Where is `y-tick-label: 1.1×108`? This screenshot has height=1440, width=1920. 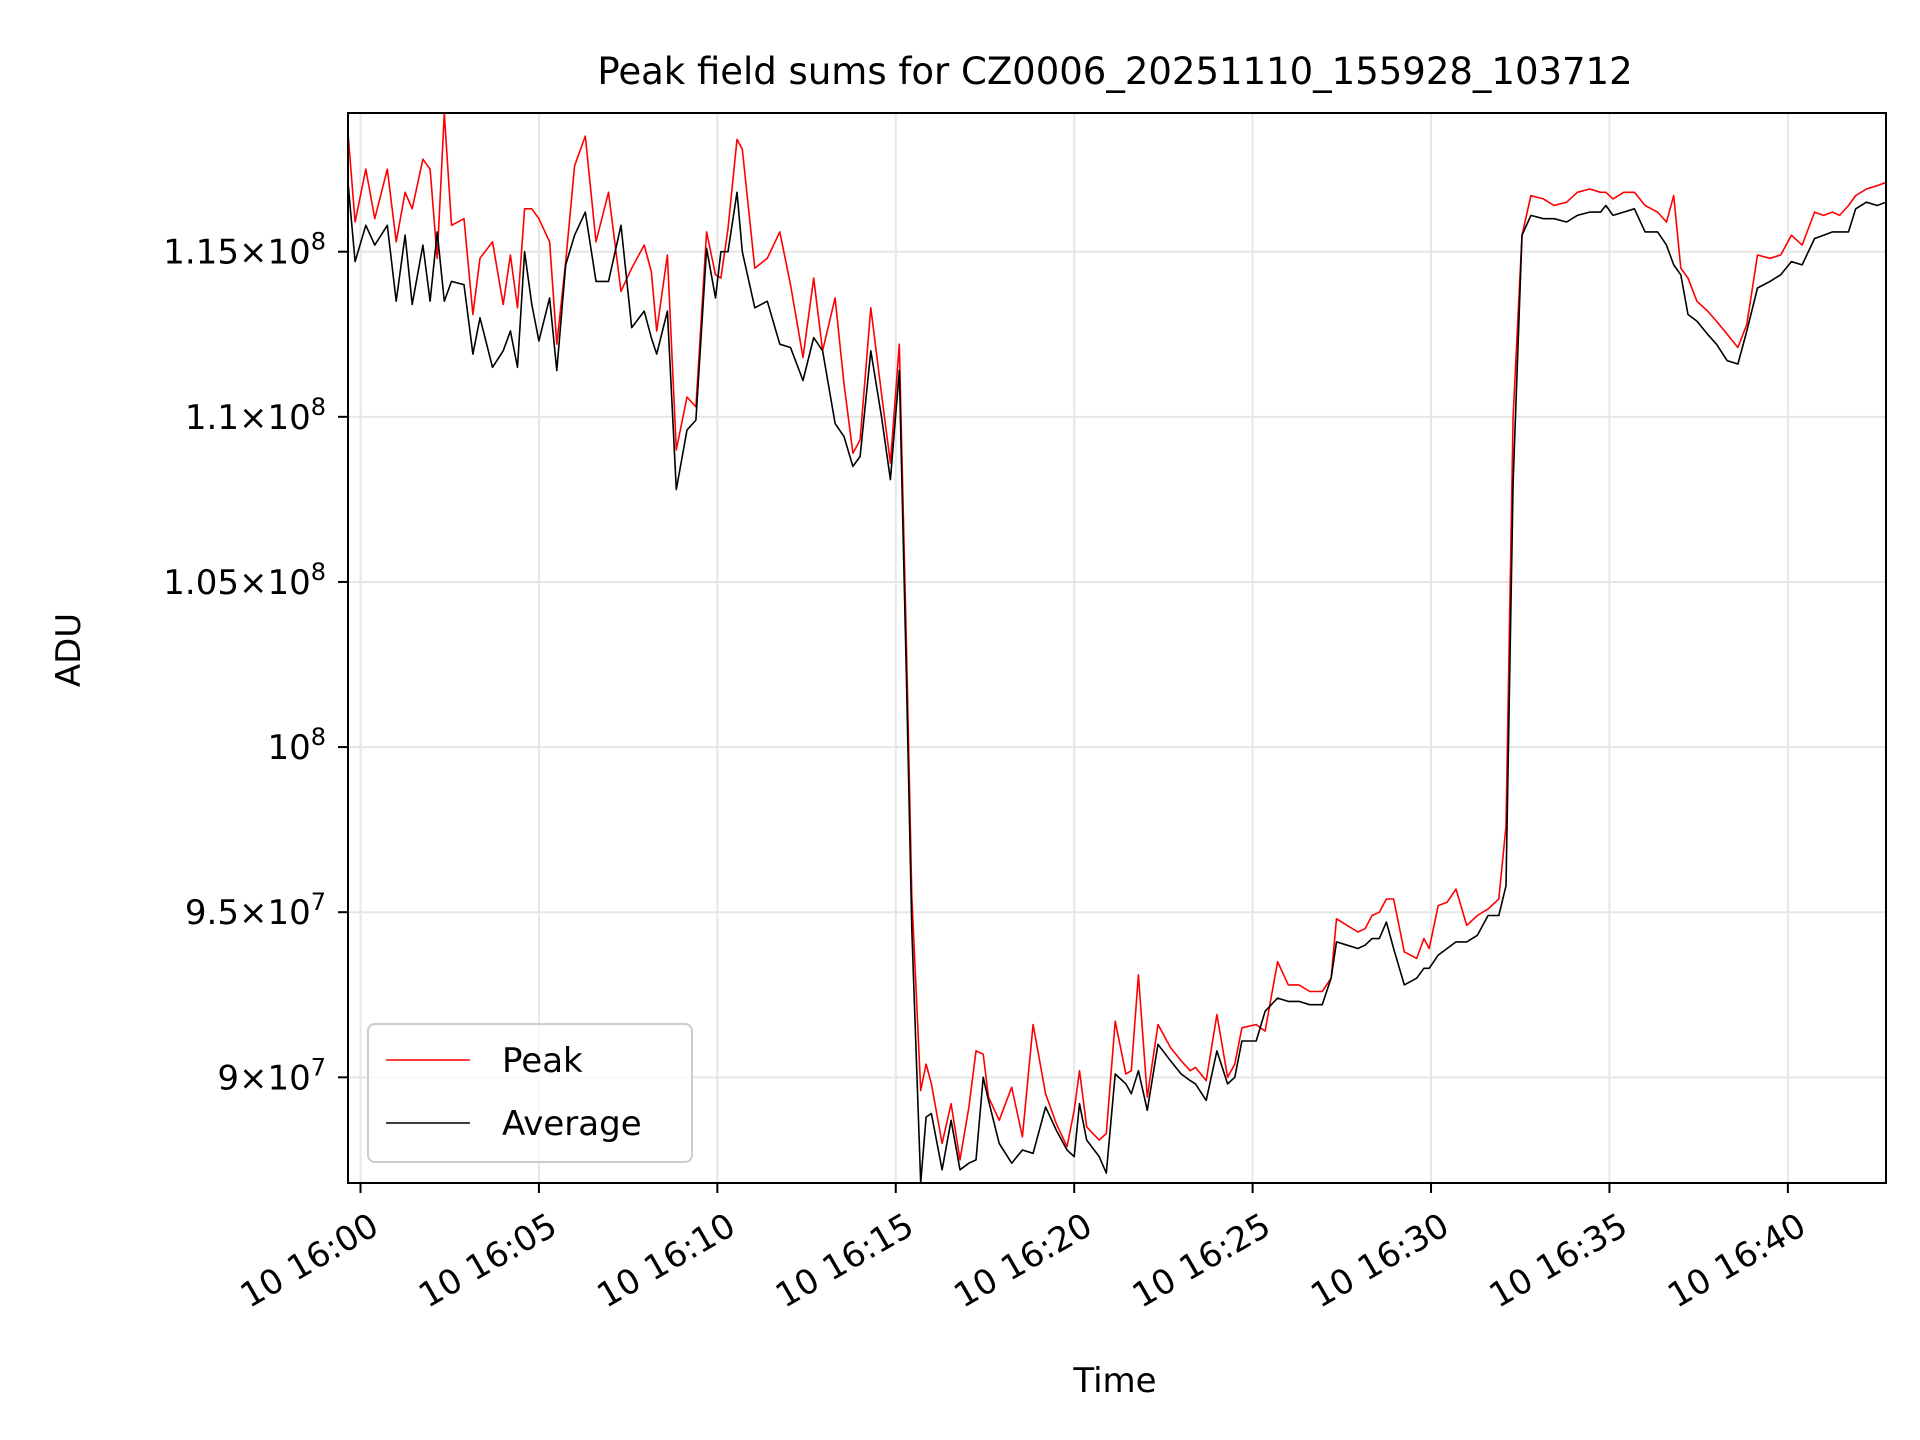
y-tick-label: 1.1×108 is located at coordinates (255, 415).